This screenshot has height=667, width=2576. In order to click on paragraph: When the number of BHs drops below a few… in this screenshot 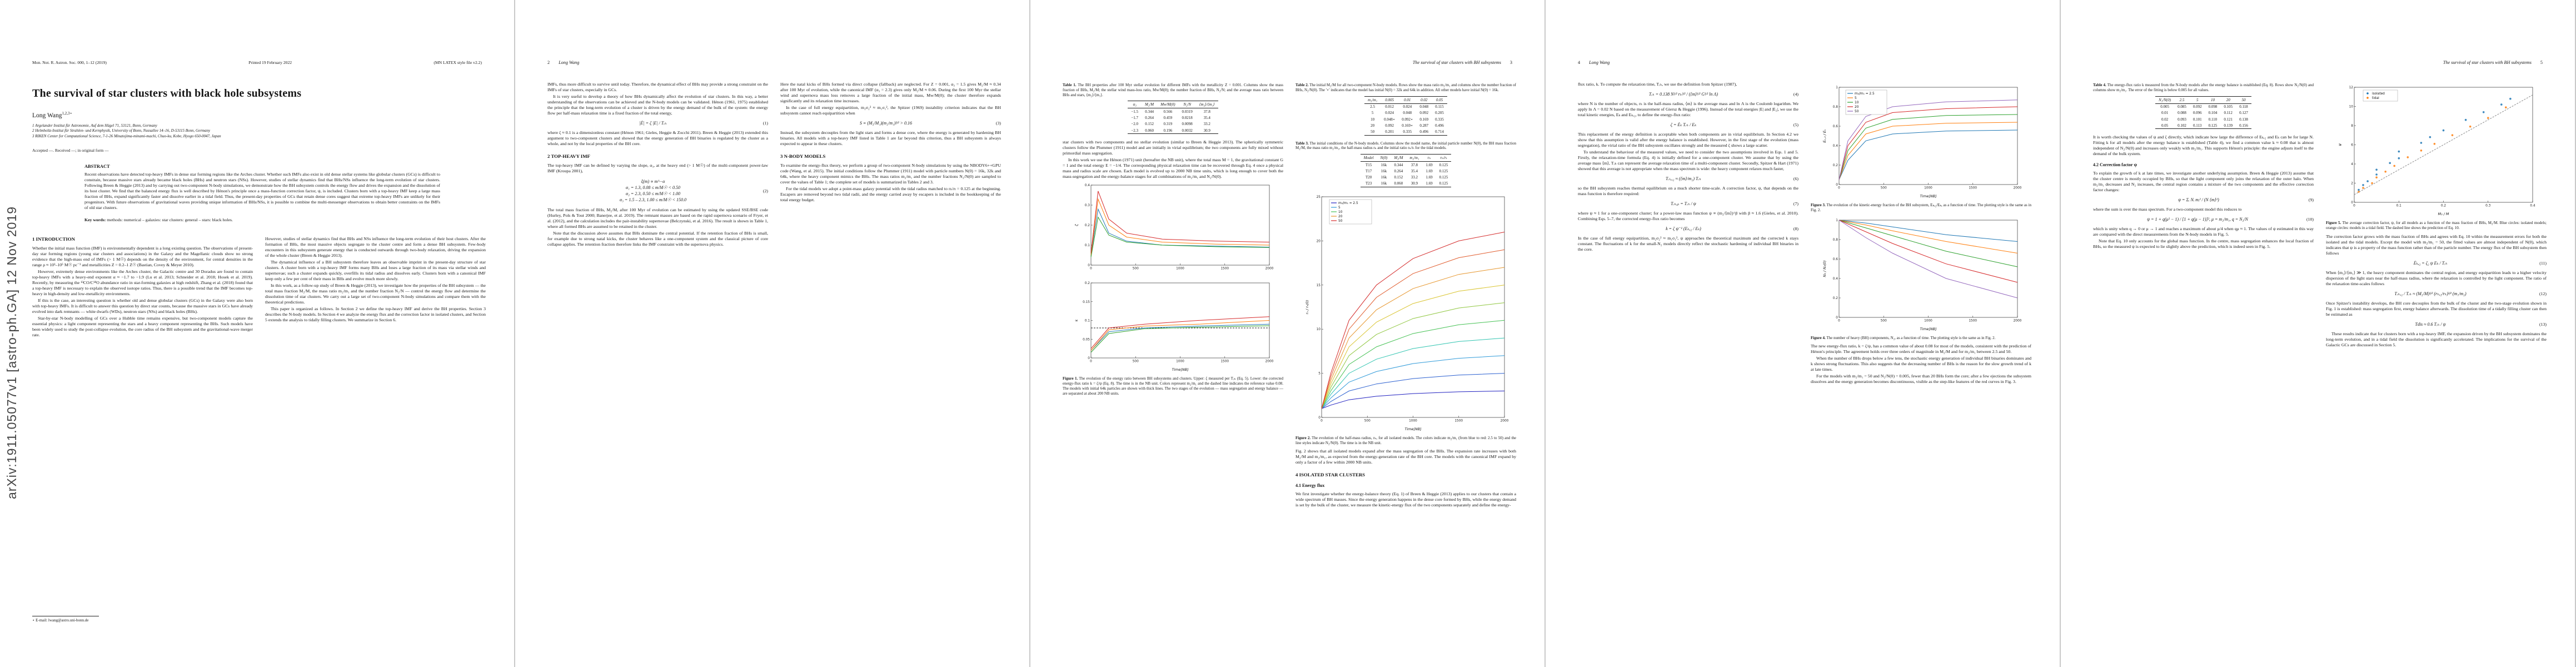, I will do `click(1921, 364)`.